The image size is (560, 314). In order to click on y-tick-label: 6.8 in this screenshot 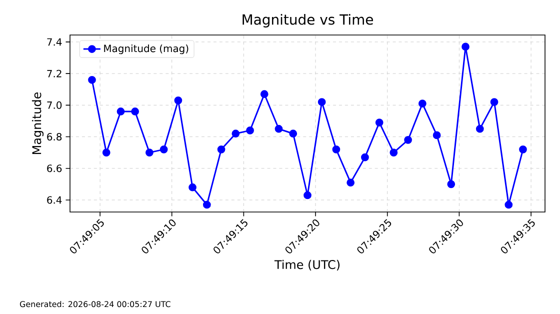, I will do `click(54, 136)`.